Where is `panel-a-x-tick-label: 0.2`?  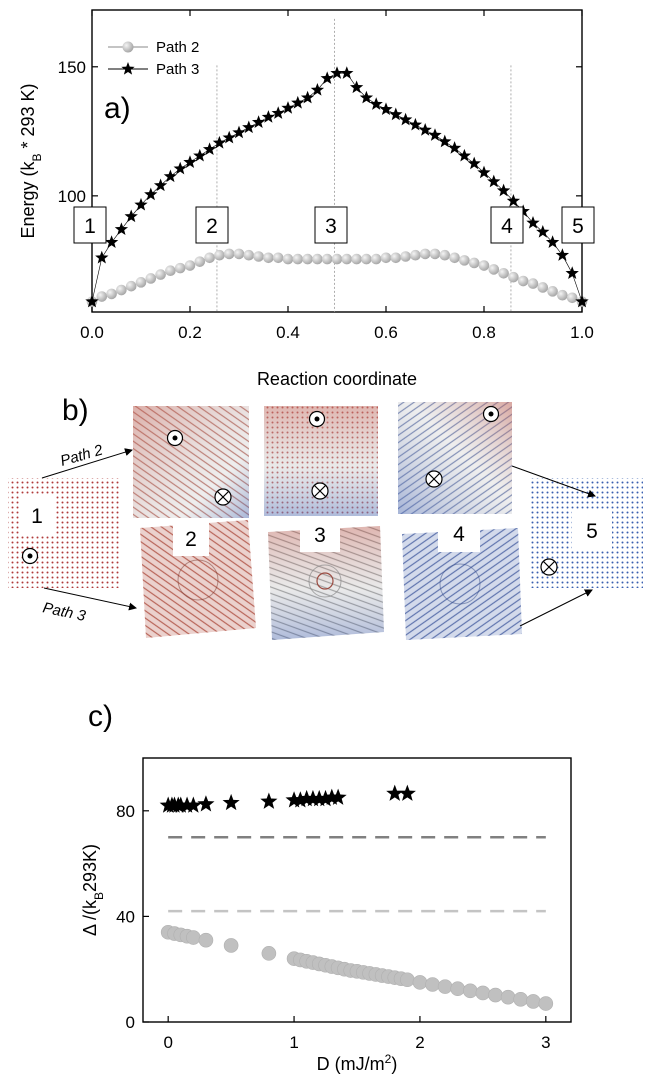 panel-a-x-tick-label: 0.2 is located at coordinates (190, 332).